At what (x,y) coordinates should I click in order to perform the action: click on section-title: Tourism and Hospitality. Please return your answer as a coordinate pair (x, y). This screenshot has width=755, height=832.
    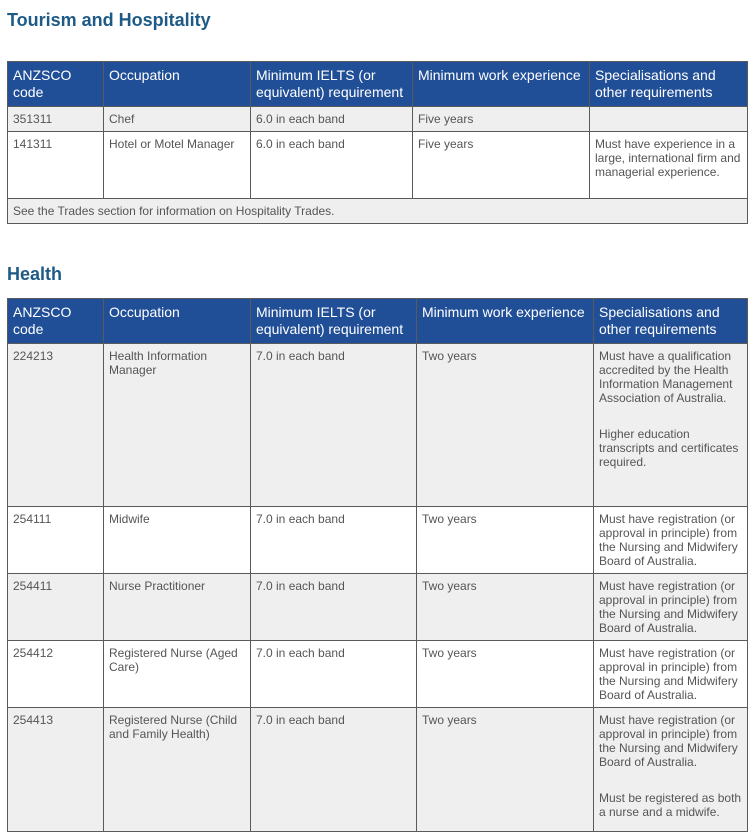
    Looking at the image, I should click on (109, 20).